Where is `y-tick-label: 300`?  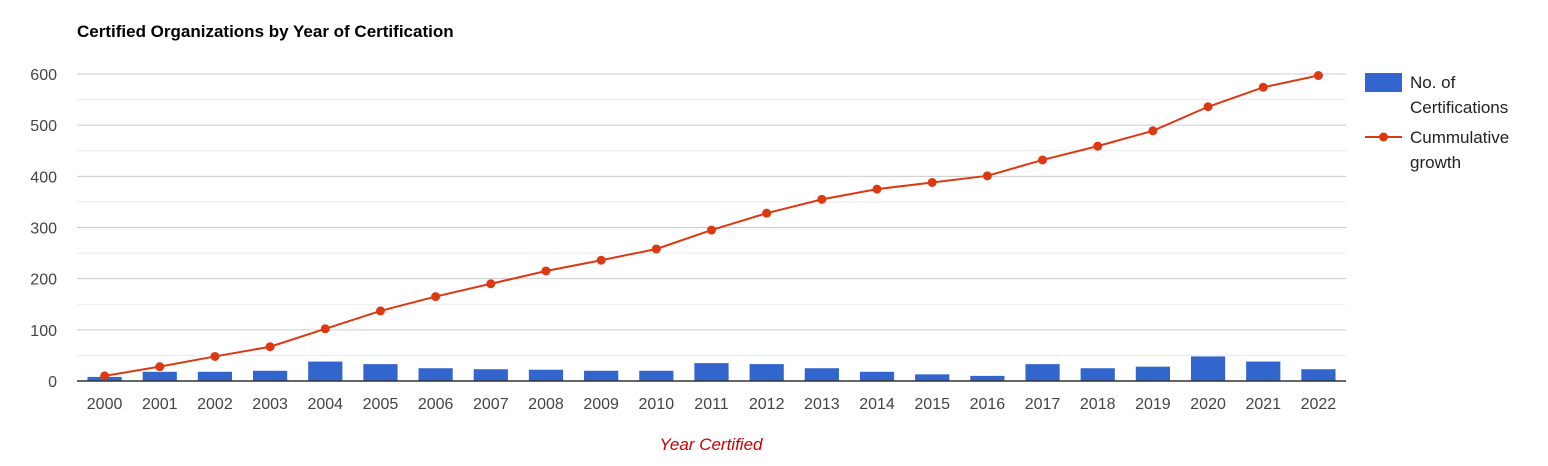
y-tick-label: 300 is located at coordinates (43, 229).